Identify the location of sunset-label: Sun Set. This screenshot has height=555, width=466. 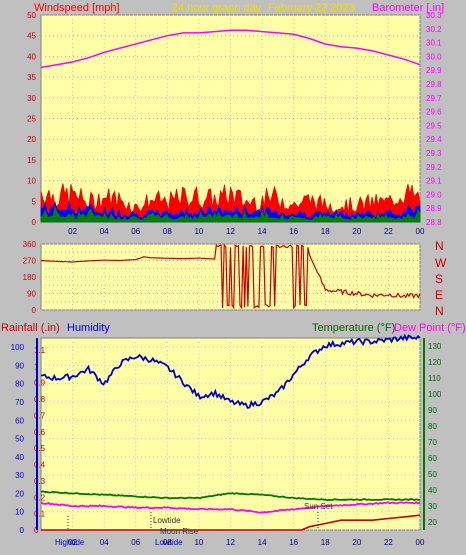
(318, 506).